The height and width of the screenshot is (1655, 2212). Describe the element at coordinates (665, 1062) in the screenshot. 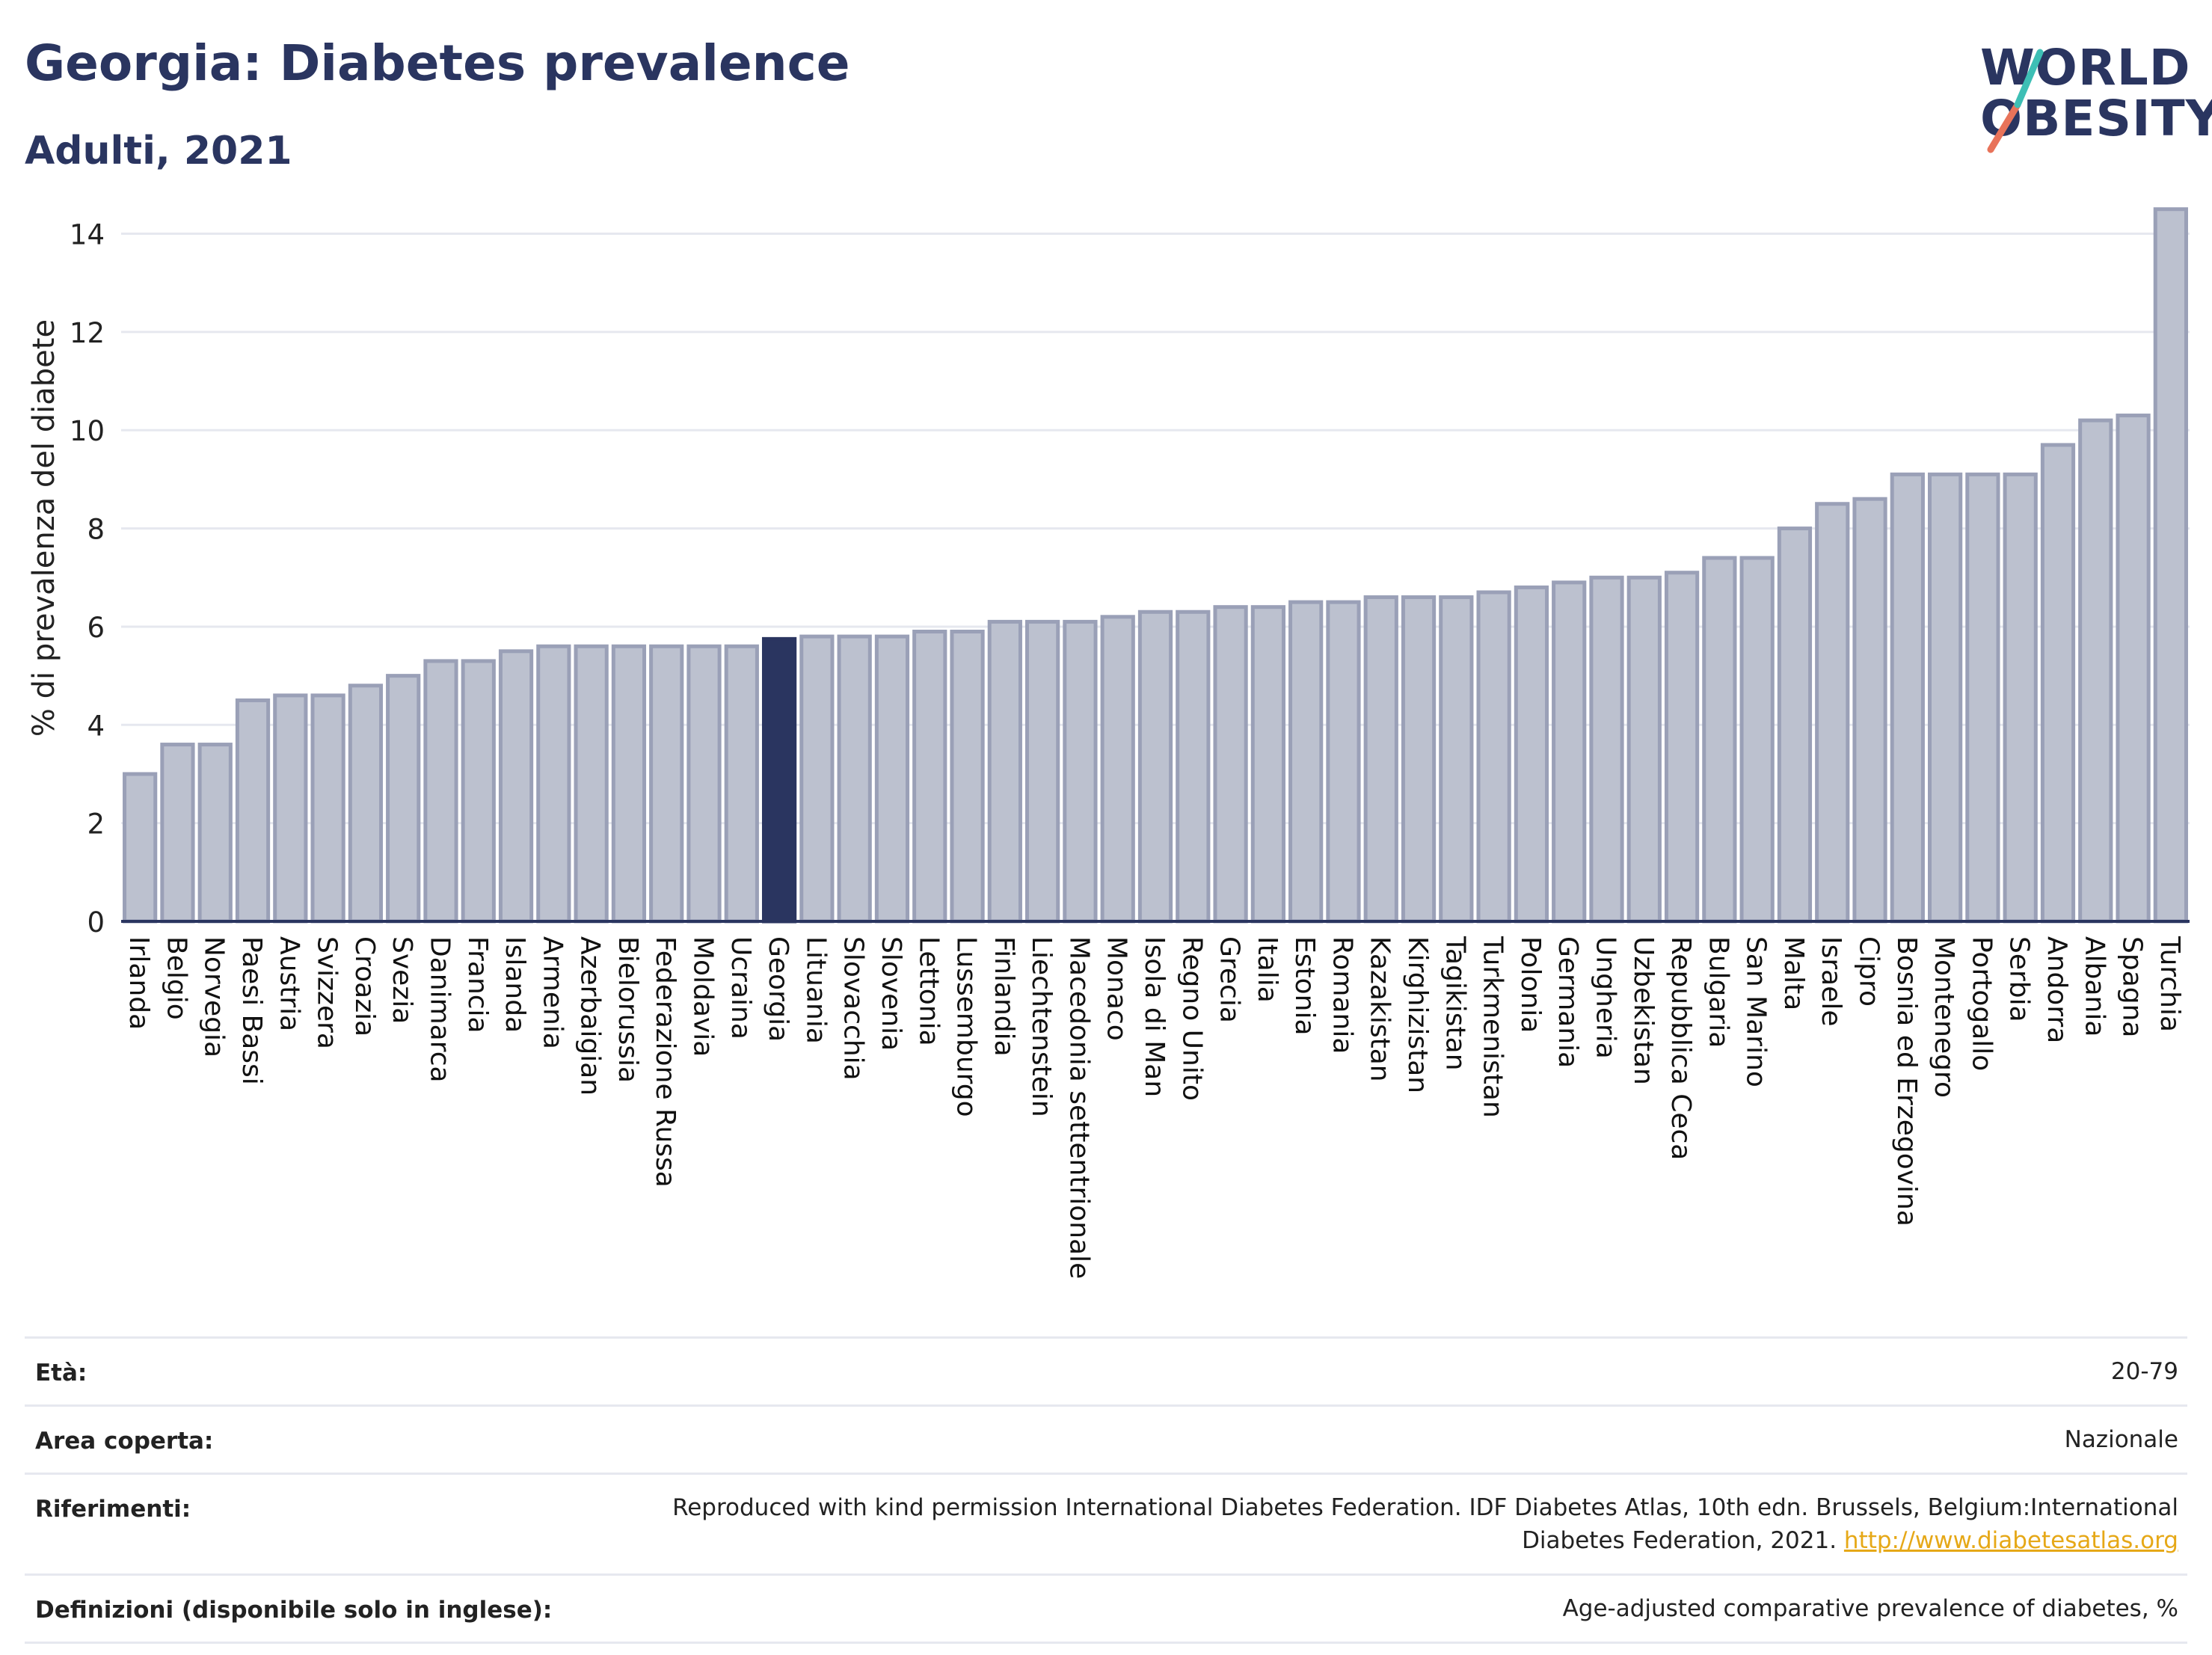

I see `x-tick-label: Federazione Russa` at that location.